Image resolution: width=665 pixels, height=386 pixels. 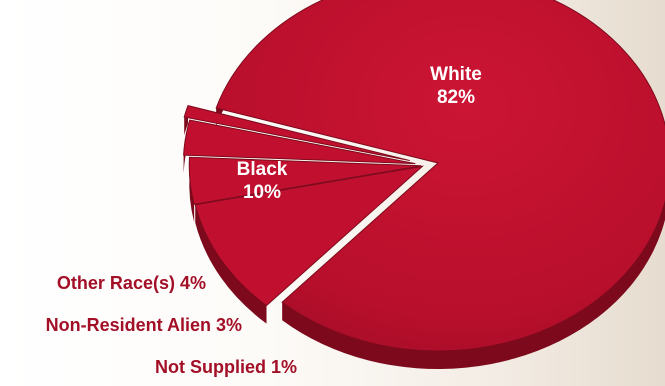 I want to click on slice-side-other-races, so click(x=192, y=190).